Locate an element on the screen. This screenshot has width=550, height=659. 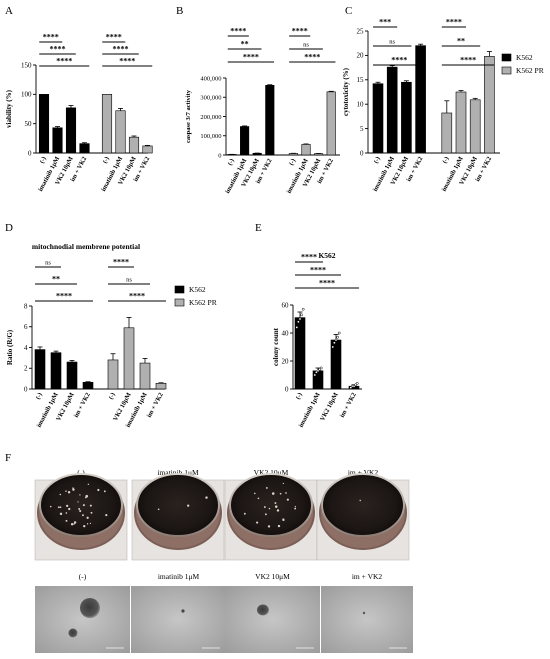
chart-title: K562 is located at coordinates (326, 255).